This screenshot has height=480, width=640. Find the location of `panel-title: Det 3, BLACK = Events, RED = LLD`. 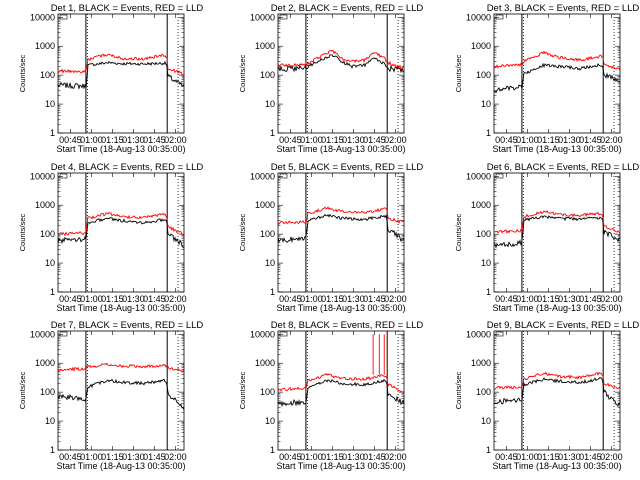

panel-title: Det 3, BLACK = Events, RED = LLD is located at coordinates (563, 8).